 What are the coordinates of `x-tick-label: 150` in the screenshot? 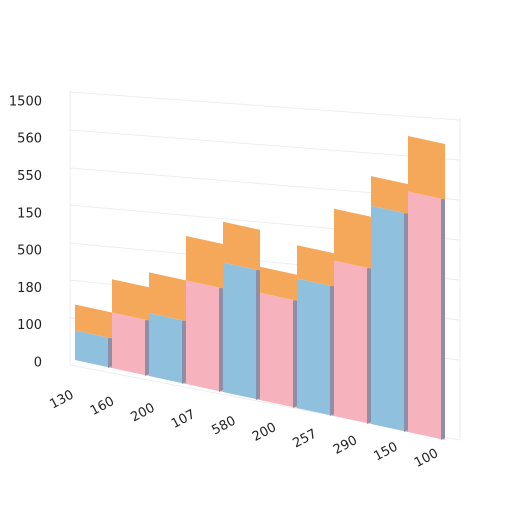 It's located at (386, 452).